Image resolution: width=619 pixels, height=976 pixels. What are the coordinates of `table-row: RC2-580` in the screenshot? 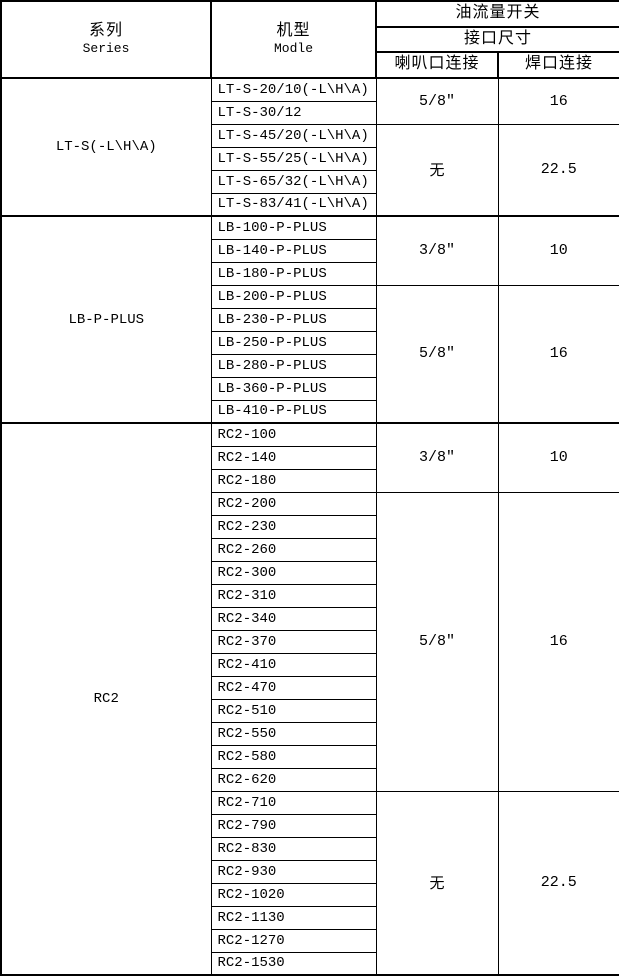 It's located at (310, 756).